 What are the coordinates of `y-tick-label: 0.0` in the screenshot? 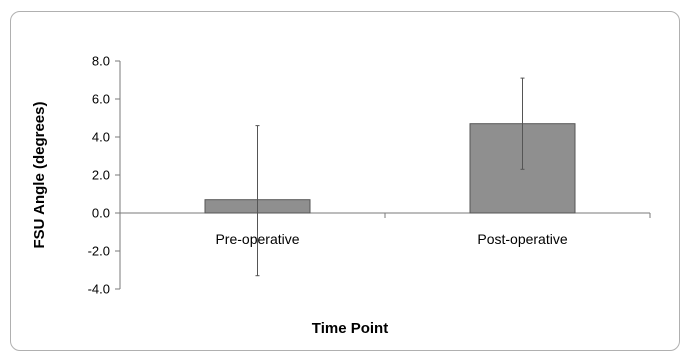 It's located at (101, 213).